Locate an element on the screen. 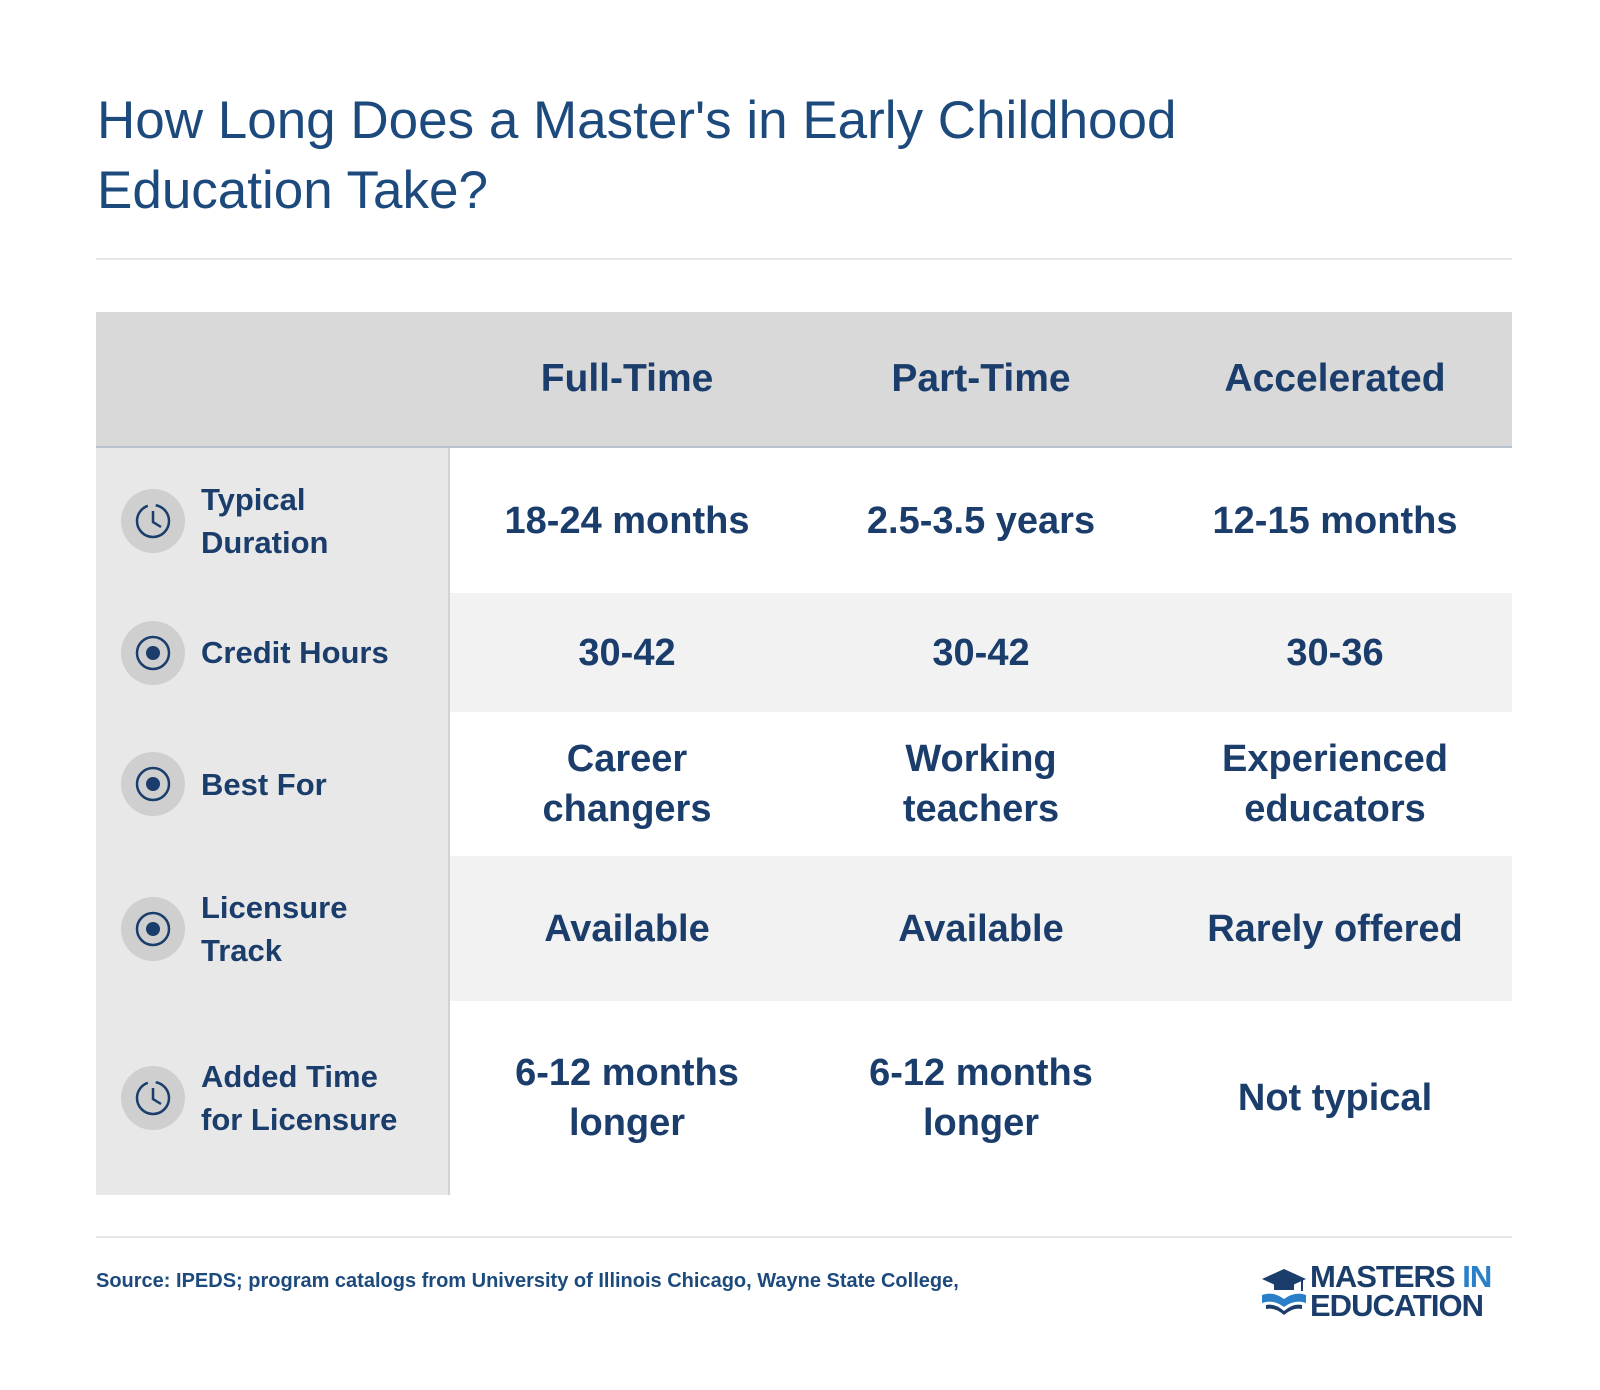 The width and height of the screenshot is (1600, 1390). row-label-cell: Credit Hours is located at coordinates (273, 652).